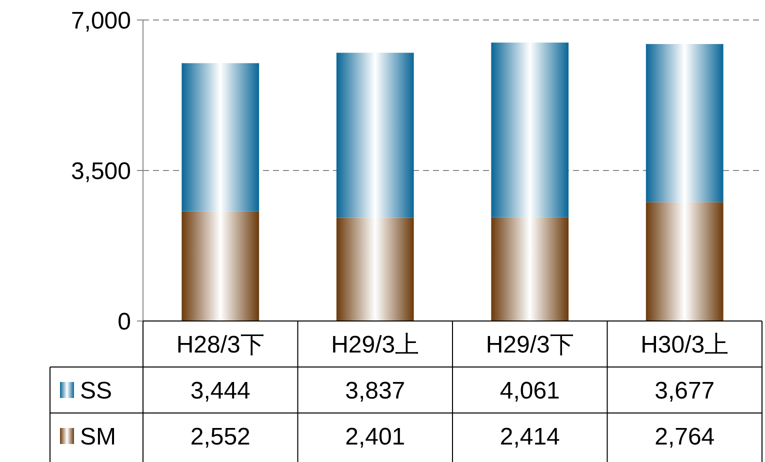 This screenshot has width=765, height=462. Describe the element at coordinates (530, 390) in the screenshot. I see `data-label: 4,061` at that location.